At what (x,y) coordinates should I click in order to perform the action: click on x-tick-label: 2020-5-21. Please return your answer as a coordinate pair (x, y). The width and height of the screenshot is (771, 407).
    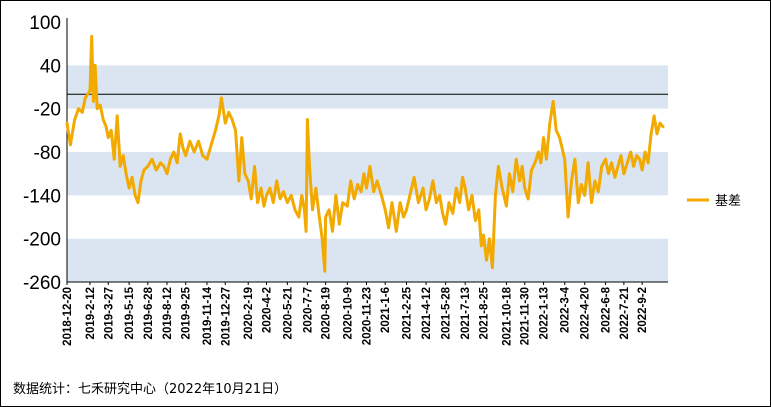
    Looking at the image, I should click on (288, 312).